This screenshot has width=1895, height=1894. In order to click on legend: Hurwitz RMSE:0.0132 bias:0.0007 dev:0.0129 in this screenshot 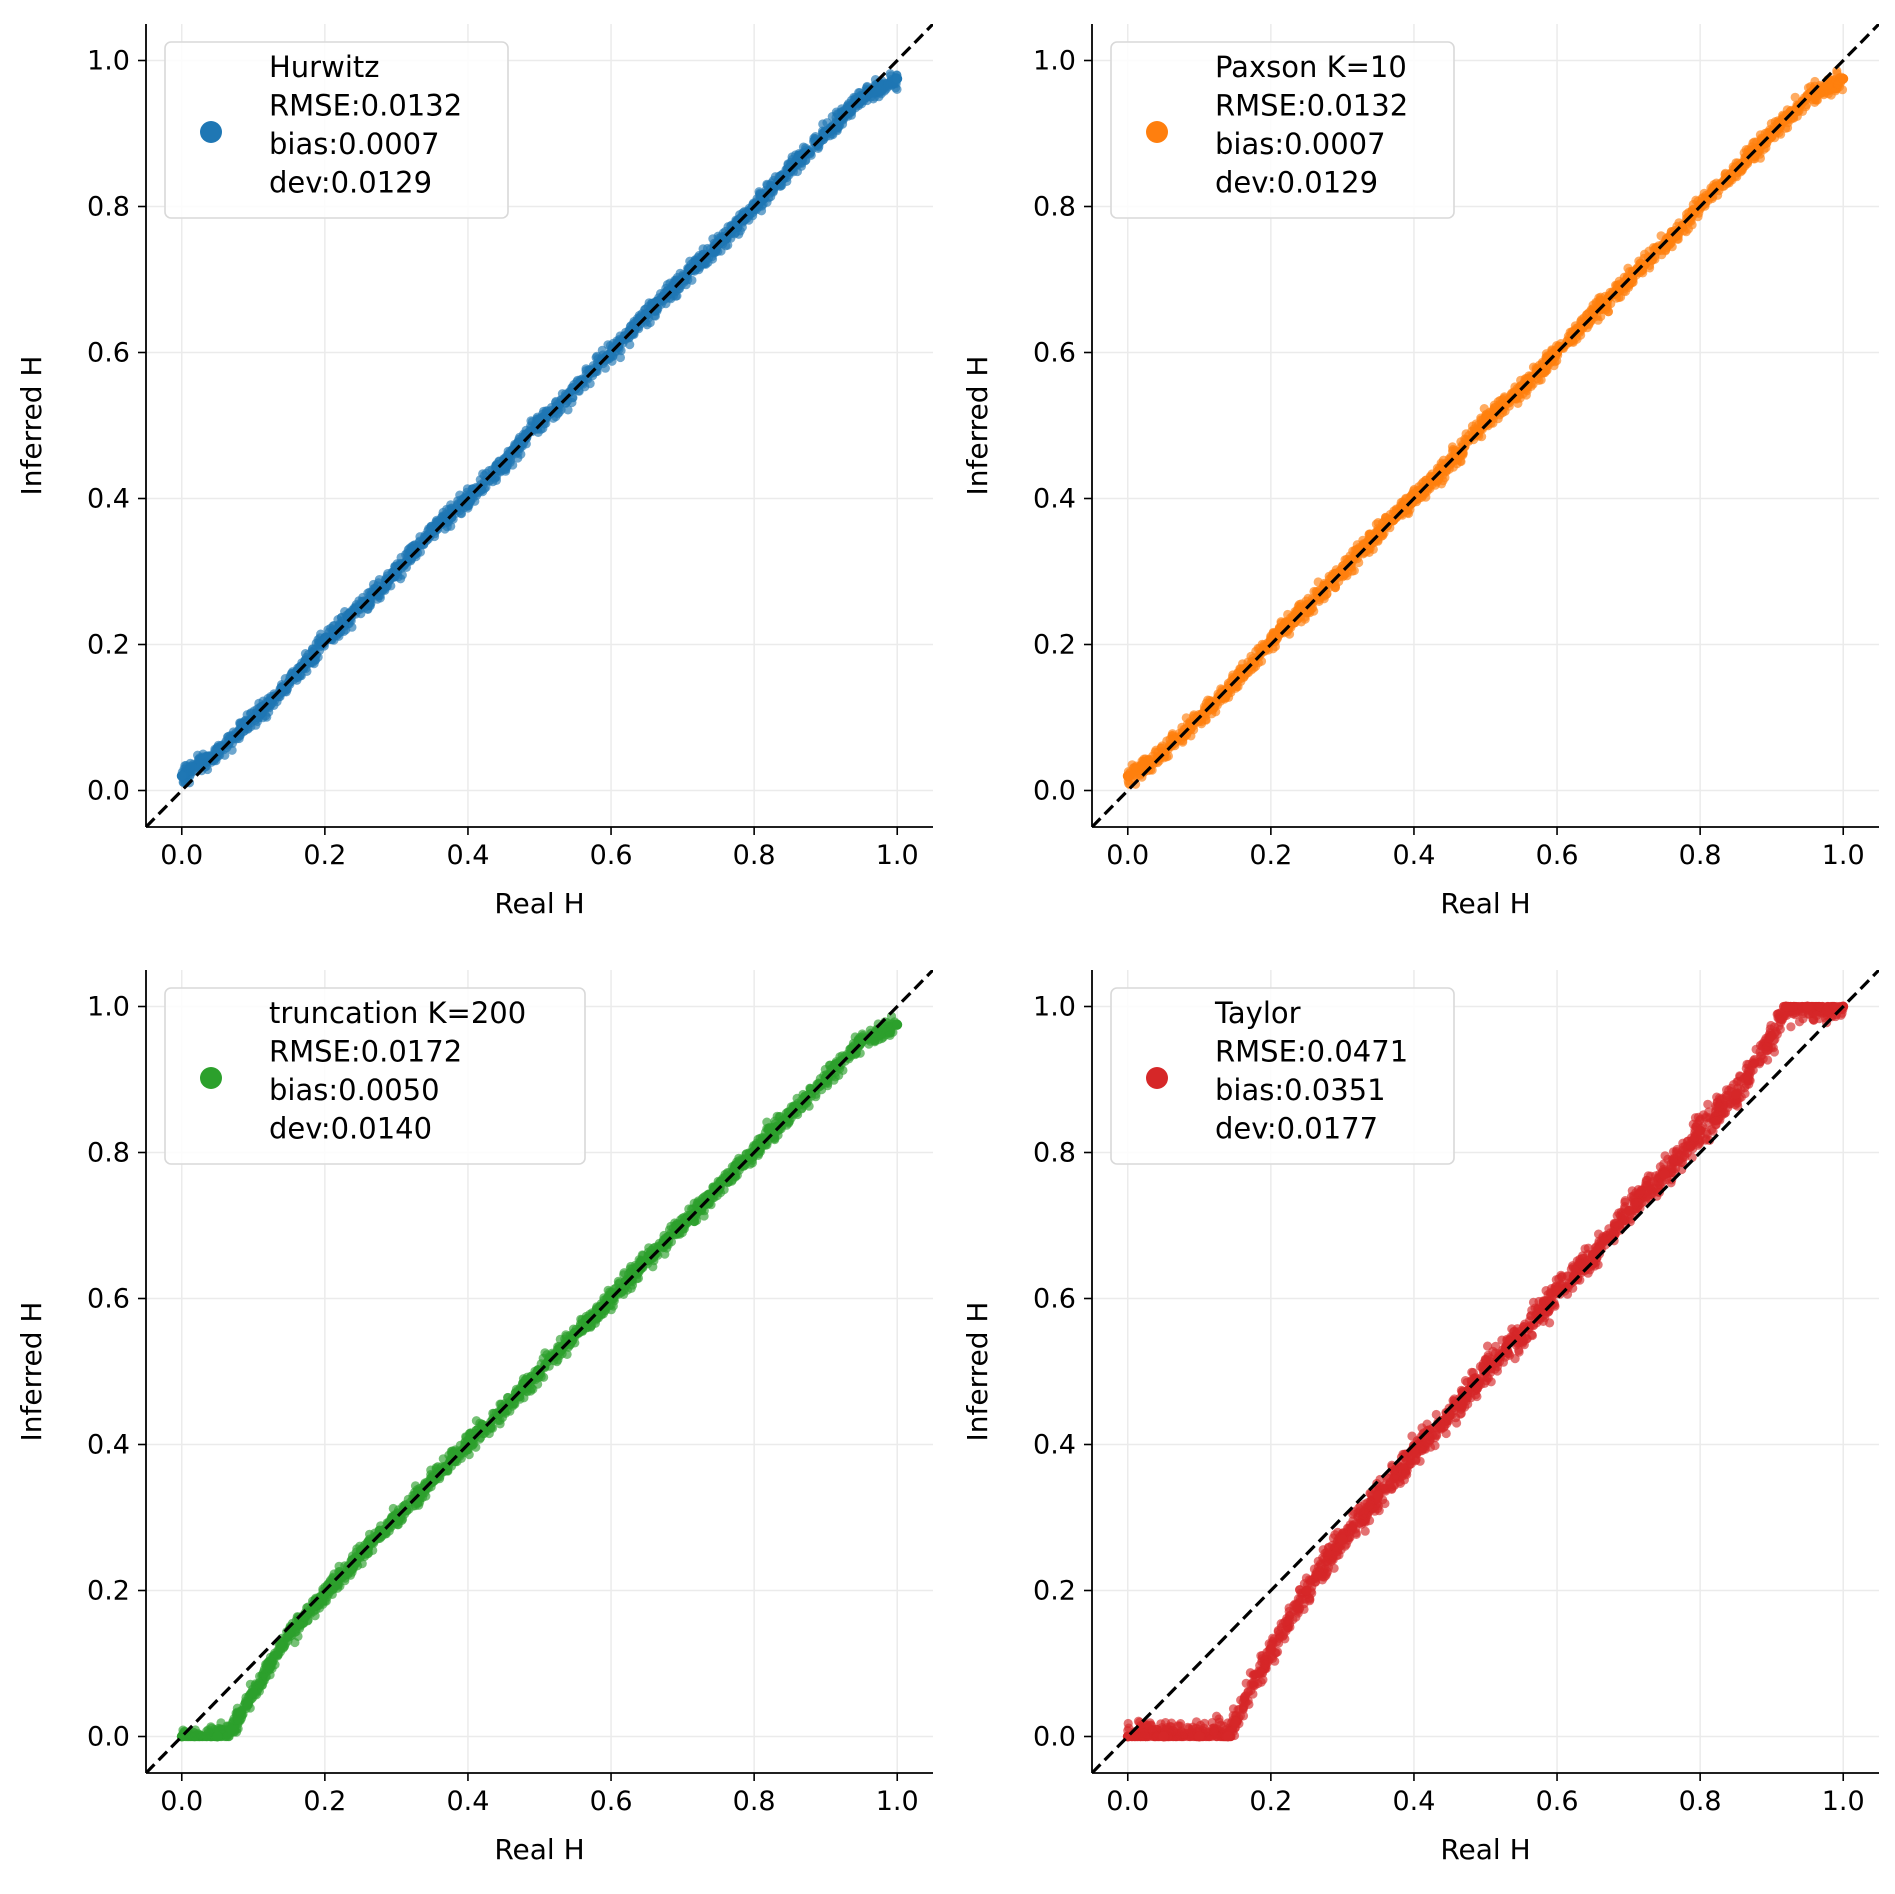, I will do `click(336, 130)`.